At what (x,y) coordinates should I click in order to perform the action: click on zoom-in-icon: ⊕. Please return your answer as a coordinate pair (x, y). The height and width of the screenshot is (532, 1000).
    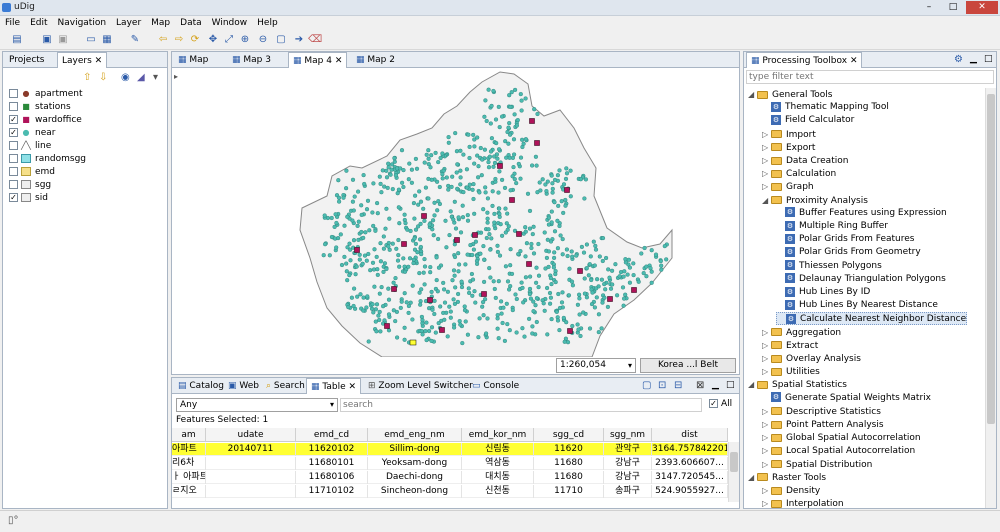
    Looking at the image, I should click on (245, 39).